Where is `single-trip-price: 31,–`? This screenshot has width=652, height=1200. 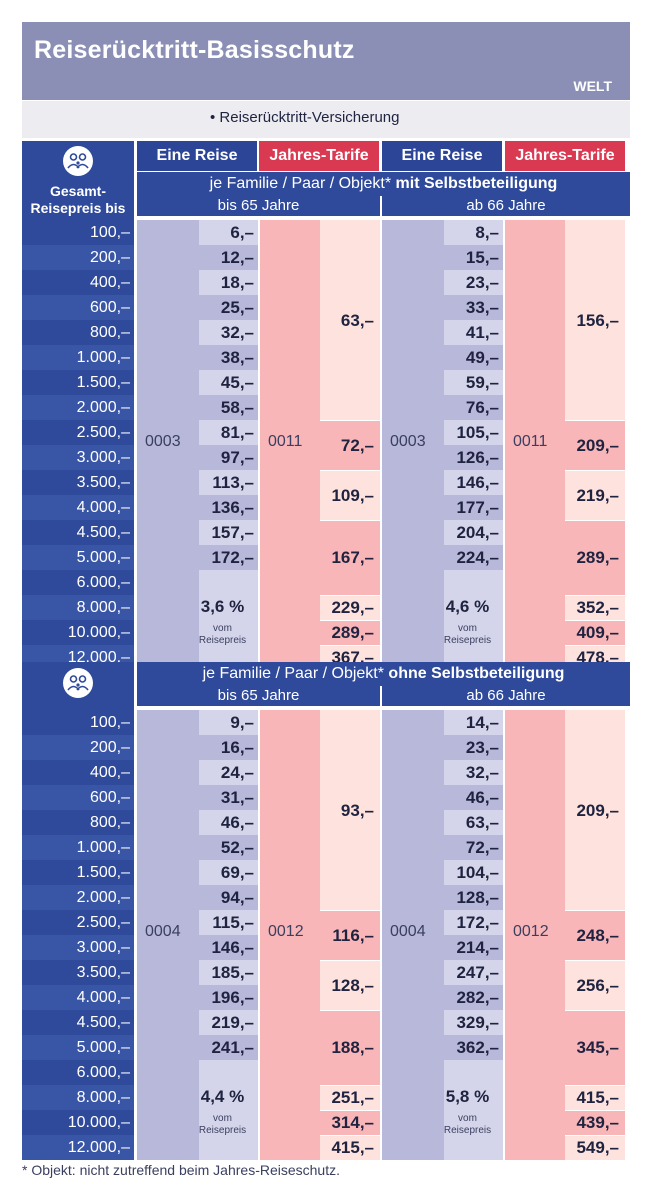
single-trip-price: 31,– is located at coordinates (237, 797).